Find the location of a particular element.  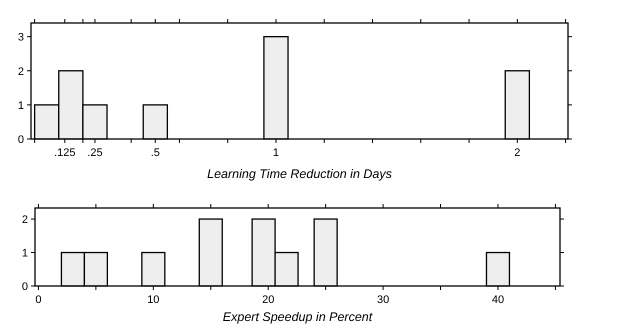

x-tick-label: 2 is located at coordinates (517, 153).